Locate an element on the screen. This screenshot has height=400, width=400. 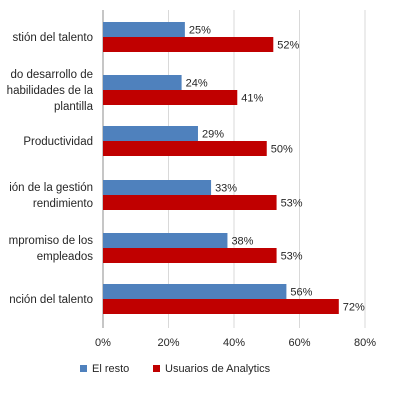
value-label: 29% is located at coordinates (213, 135).